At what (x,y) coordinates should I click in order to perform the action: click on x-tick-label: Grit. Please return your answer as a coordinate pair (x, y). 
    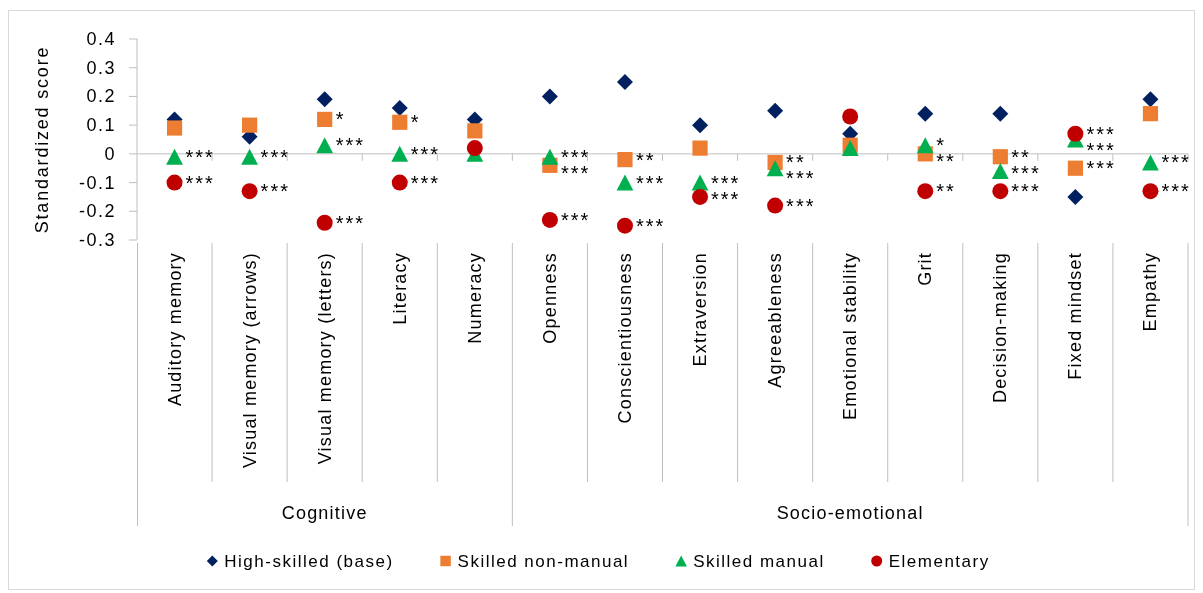
    Looking at the image, I should click on (925, 269).